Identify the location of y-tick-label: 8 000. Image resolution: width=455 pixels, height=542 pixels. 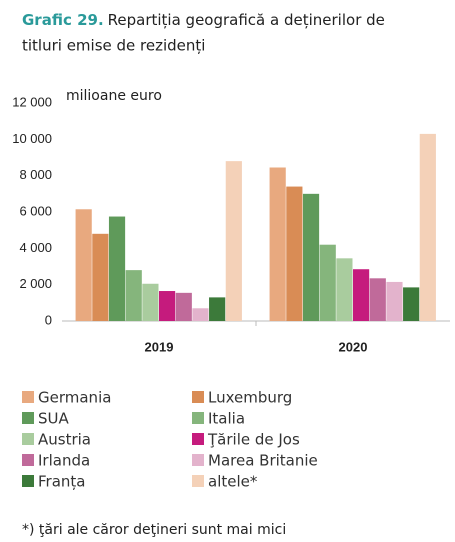
(35, 174).